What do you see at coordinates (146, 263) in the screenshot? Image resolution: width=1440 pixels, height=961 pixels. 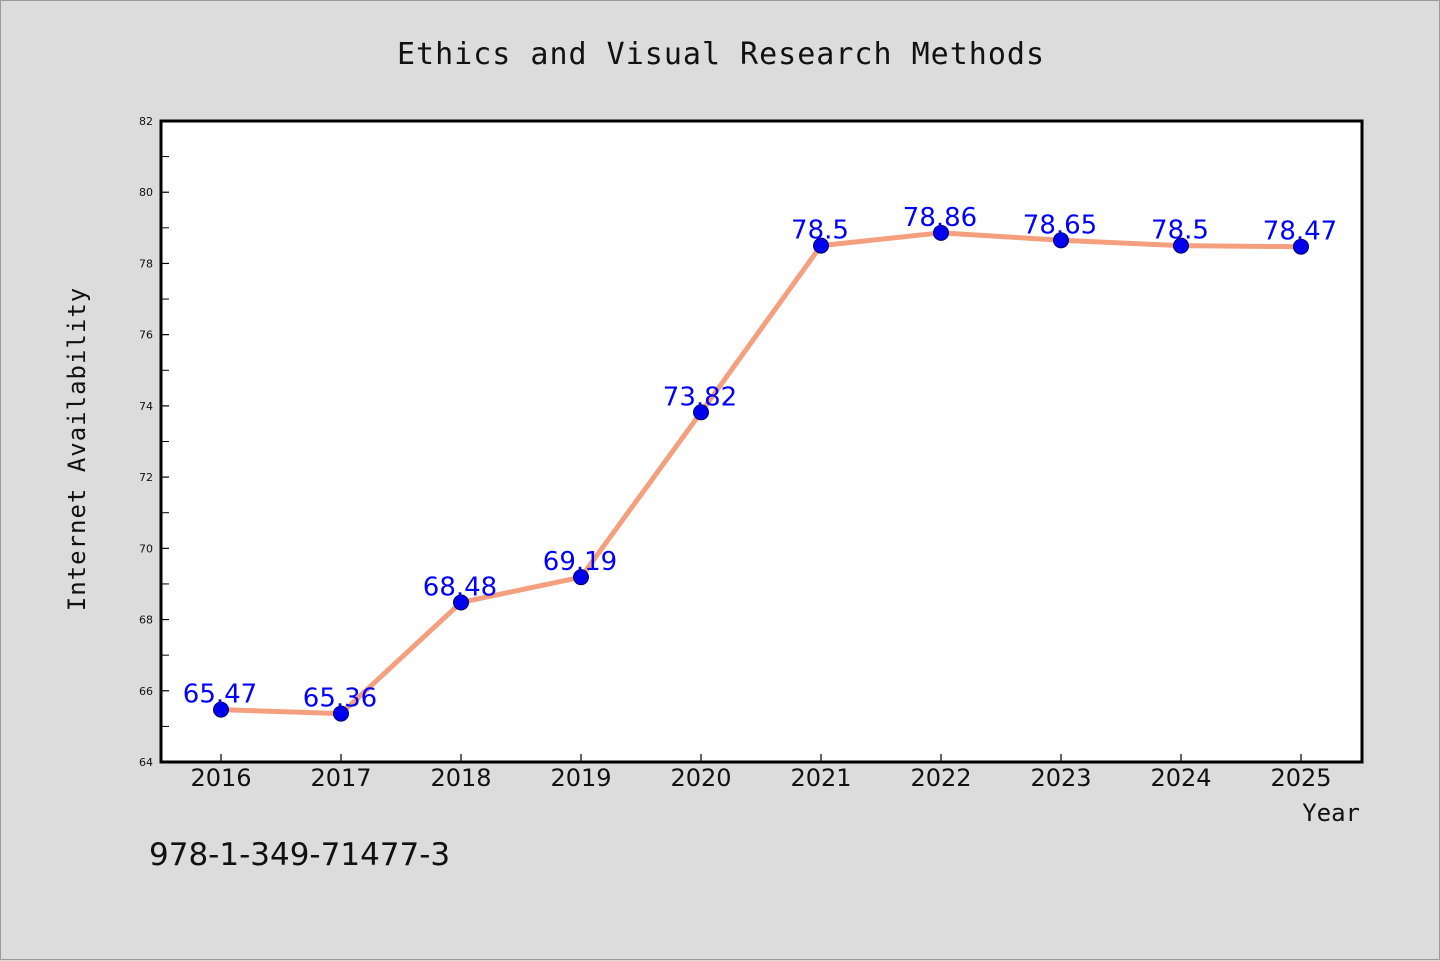 I see `y-tick-label: 78` at bounding box center [146, 263].